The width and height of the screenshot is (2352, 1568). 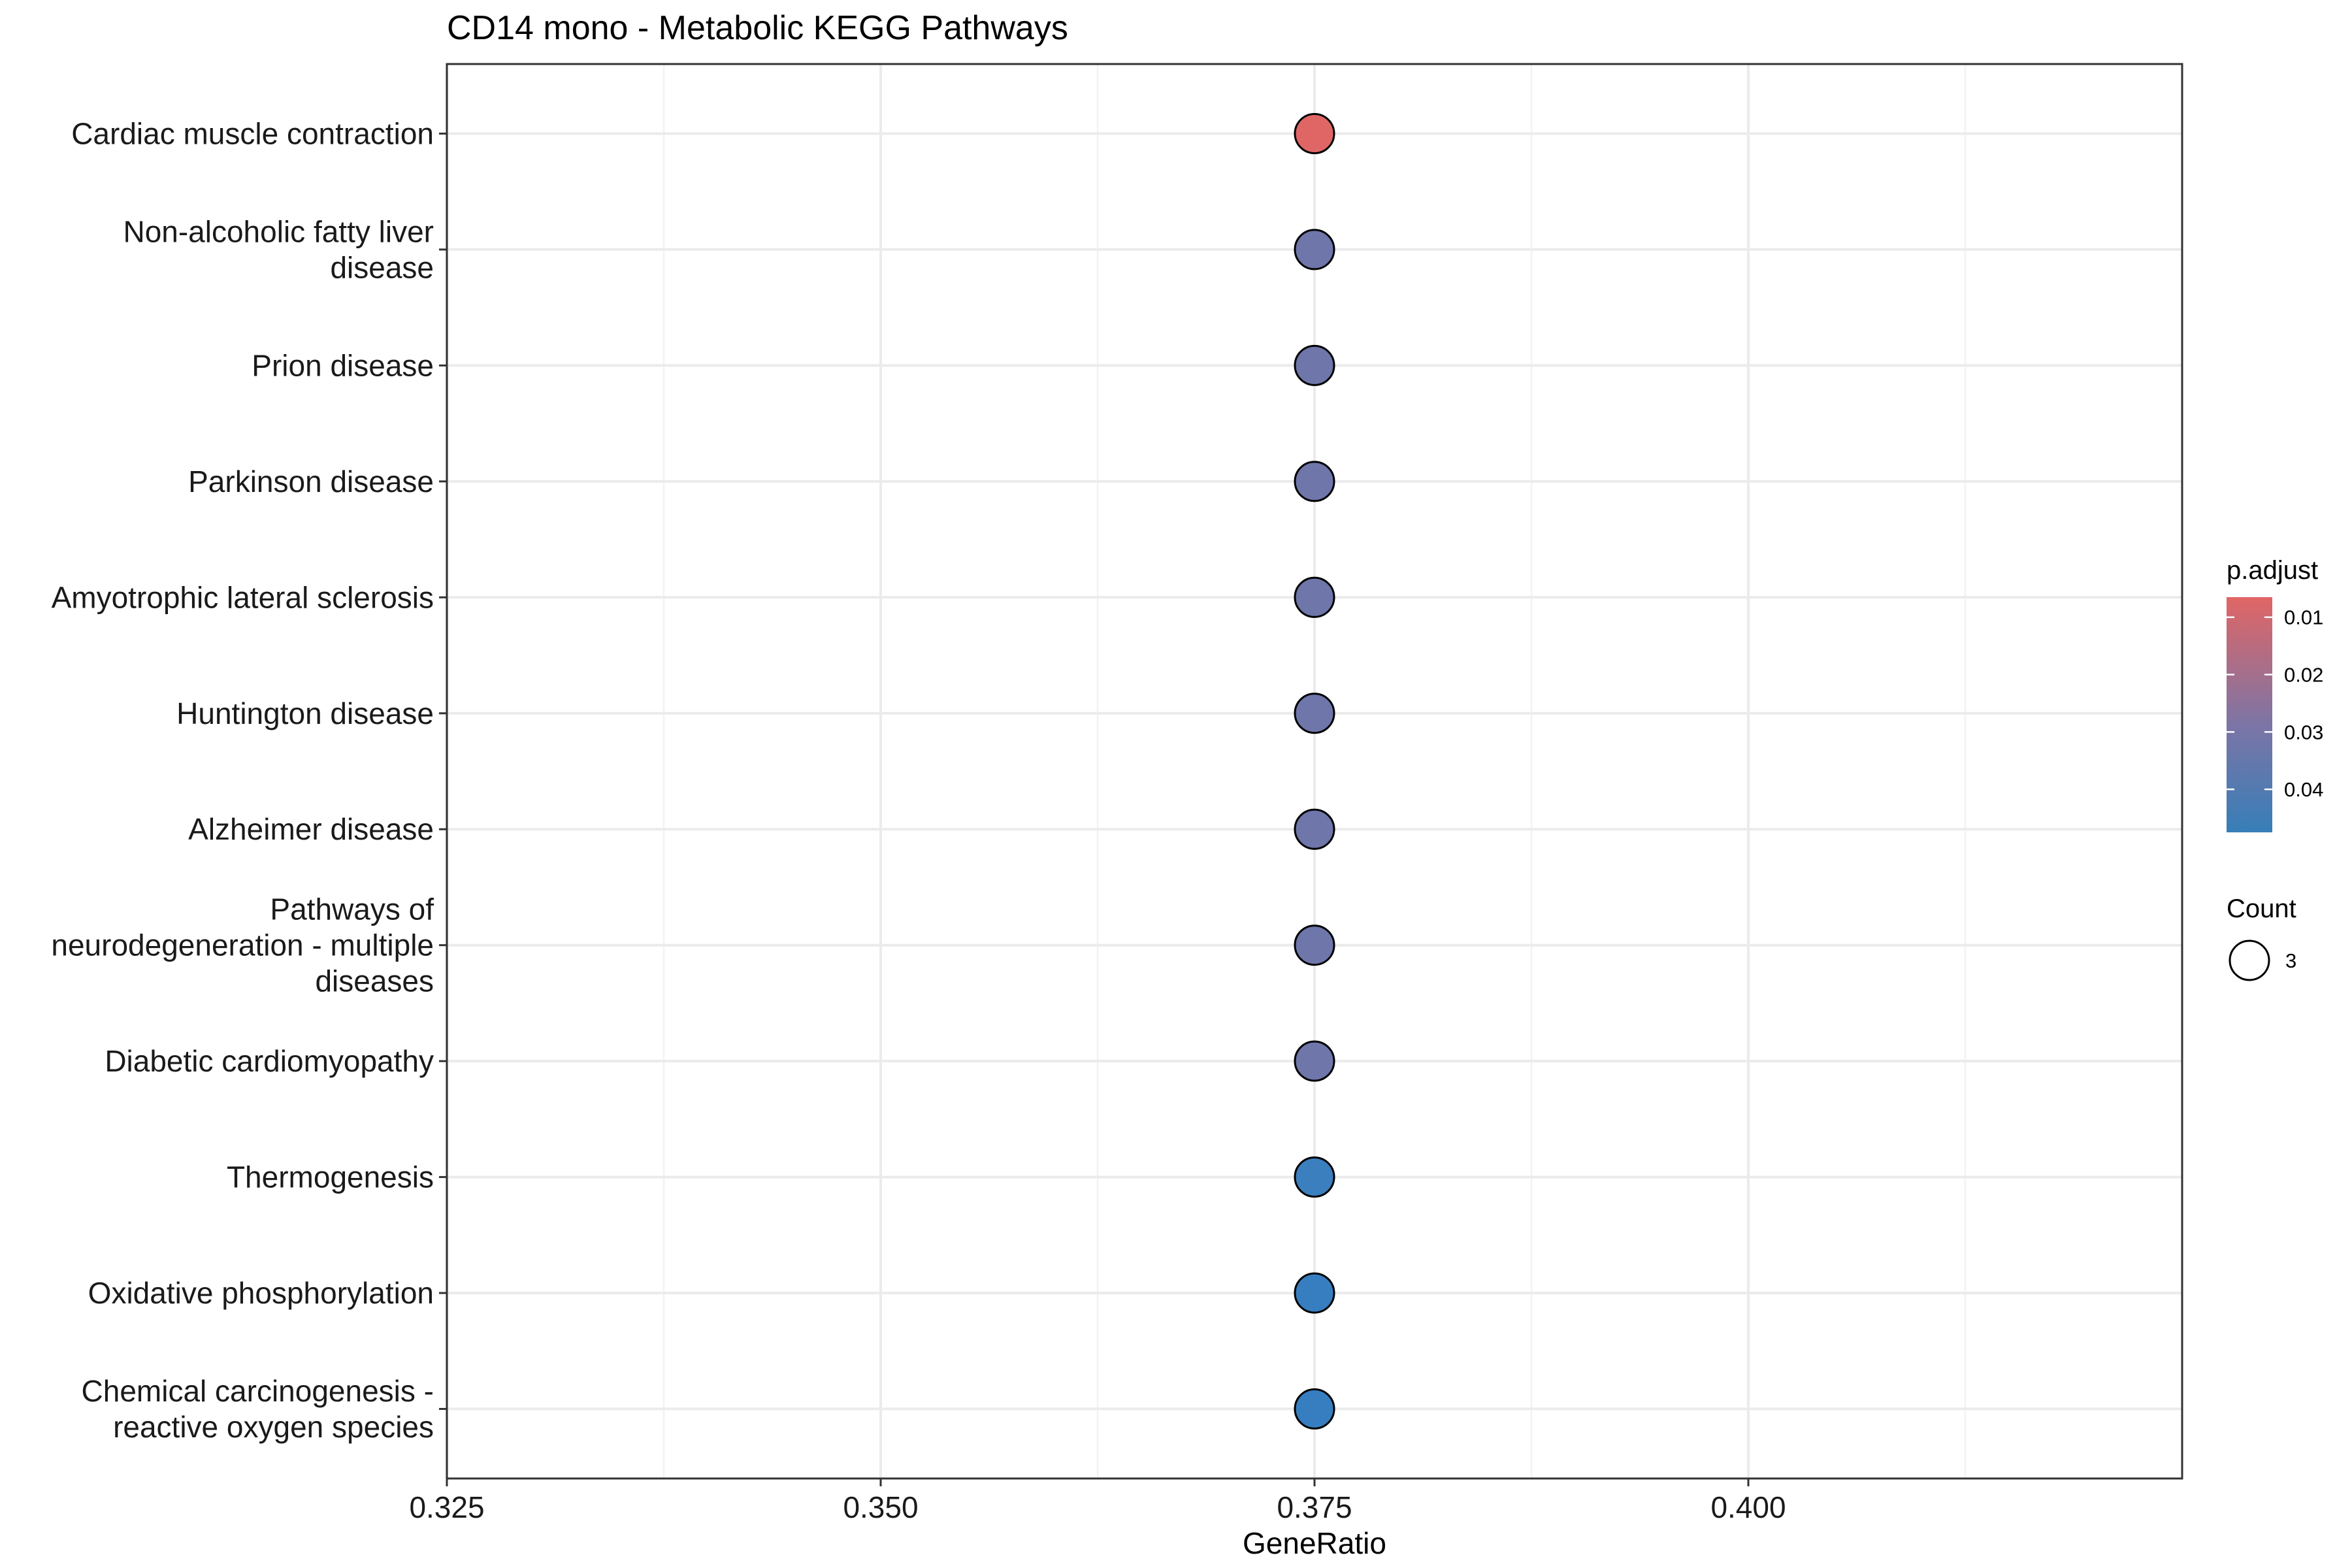 What do you see at coordinates (880, 1507) in the screenshot?
I see `x-tick-label: 0.350` at bounding box center [880, 1507].